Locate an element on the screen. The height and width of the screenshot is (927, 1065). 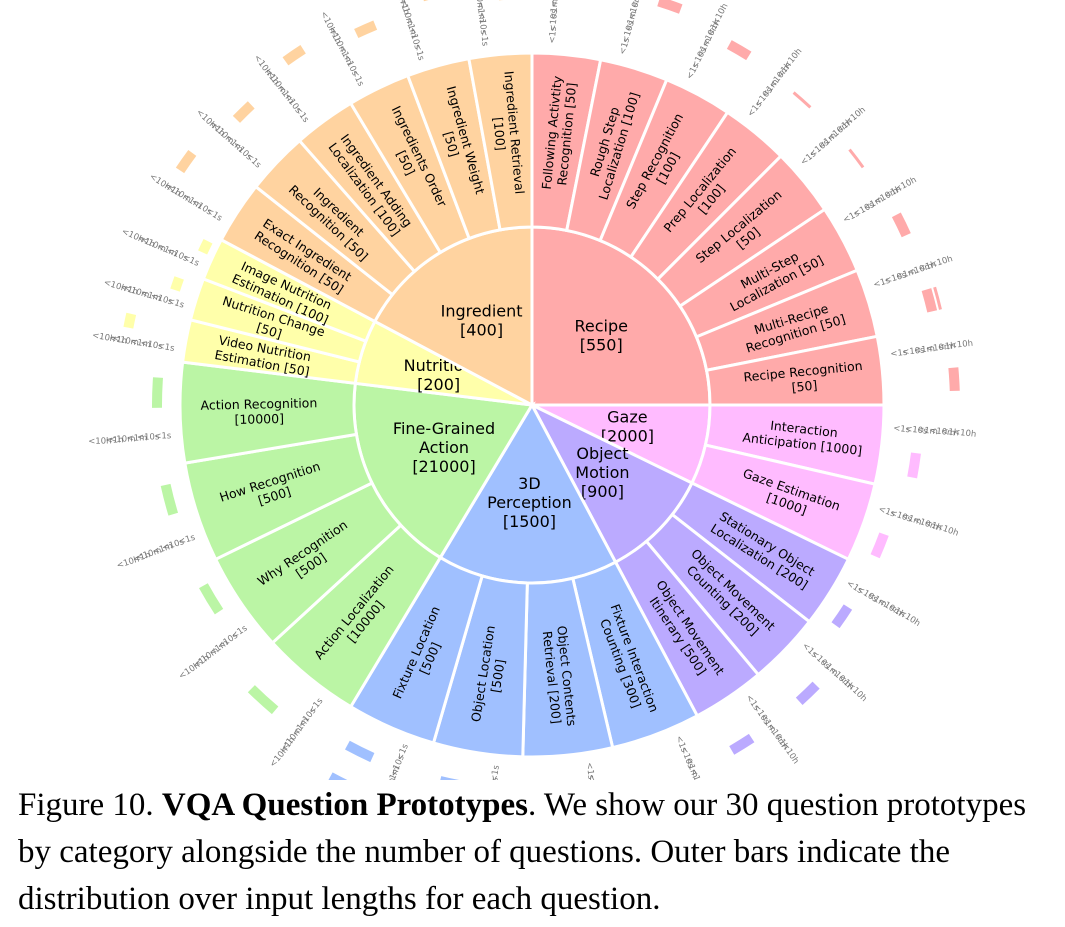
category-label: Object Motion [900] is located at coordinates (602, 472).